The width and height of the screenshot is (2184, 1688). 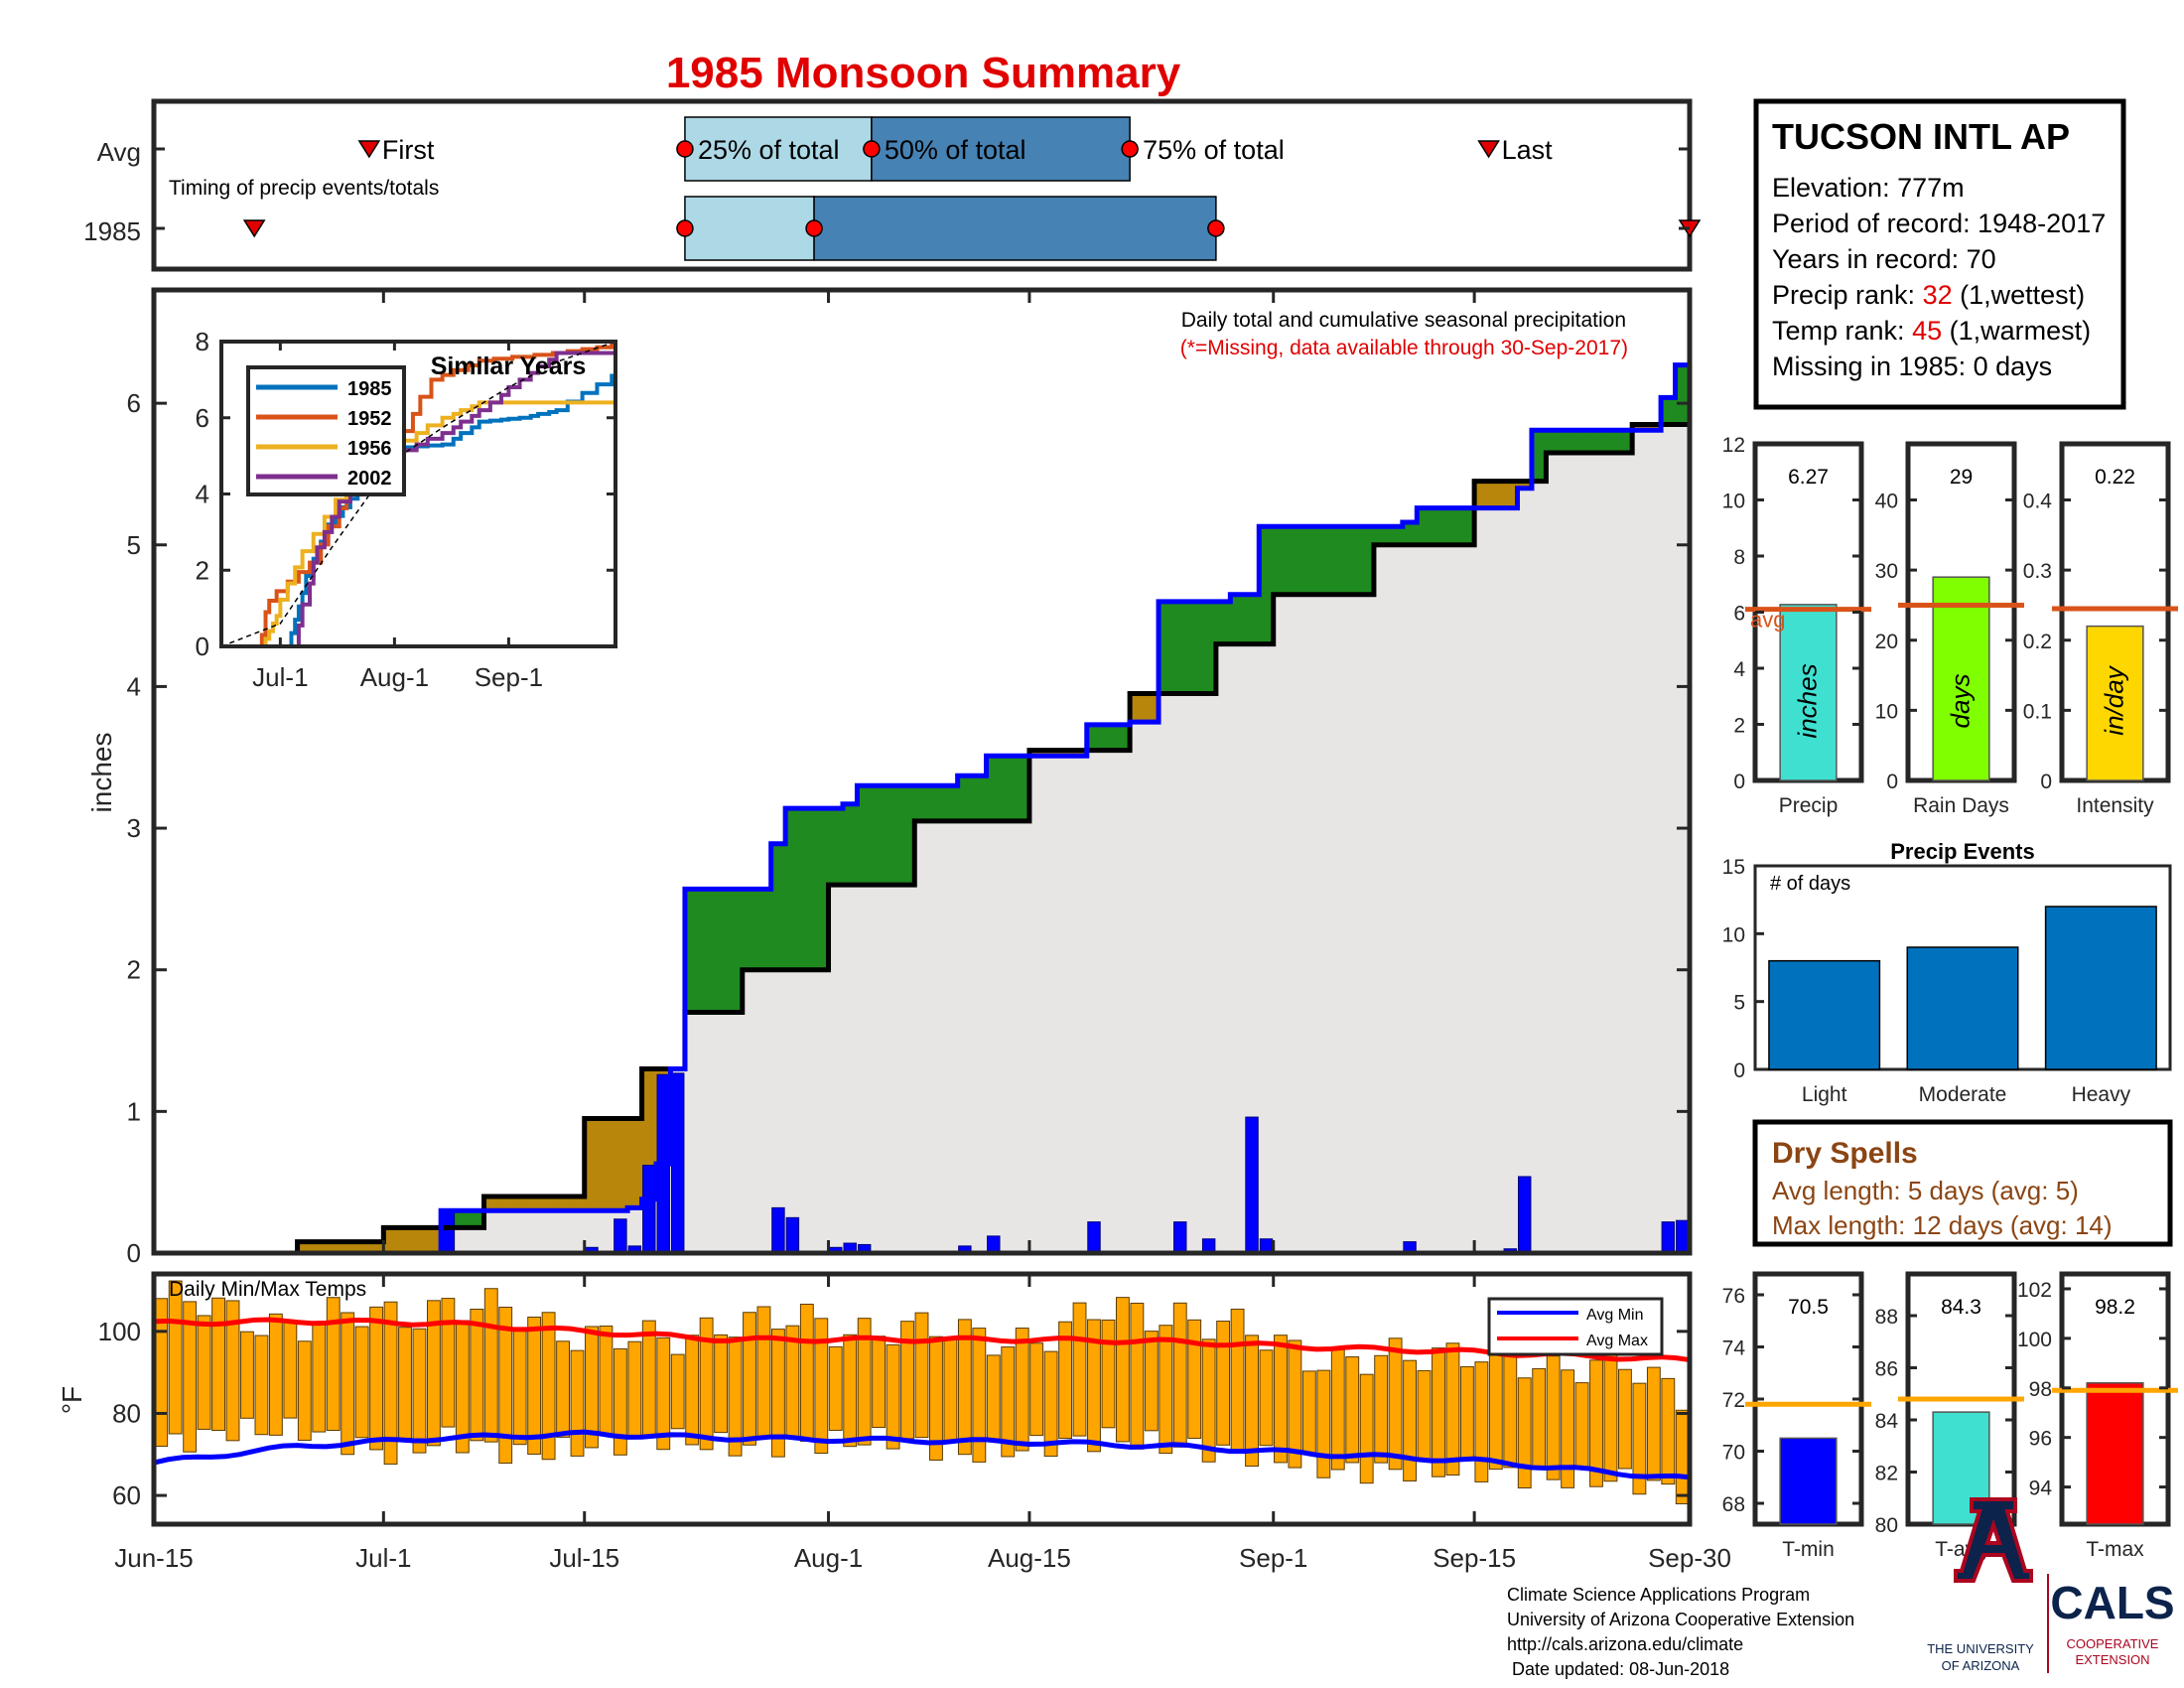 I want to click on main-ytick-label: 5, so click(x=134, y=545).